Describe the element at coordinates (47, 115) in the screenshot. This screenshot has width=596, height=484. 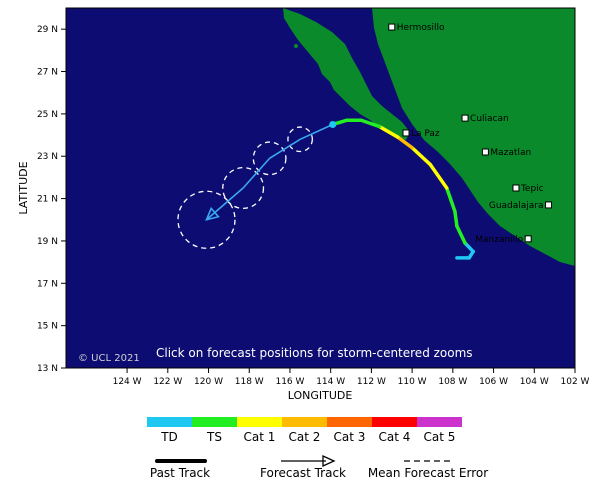
I see `lat-tick-label: 25 N` at that location.